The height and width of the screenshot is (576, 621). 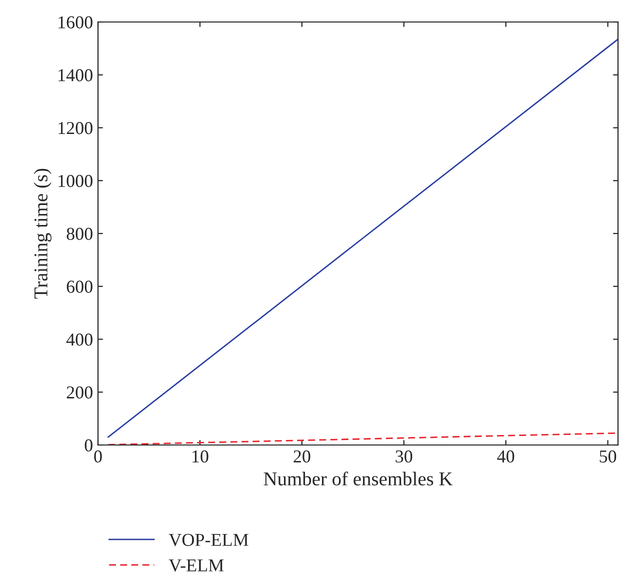 What do you see at coordinates (200, 456) in the screenshot?
I see `x-tick-label: 10` at bounding box center [200, 456].